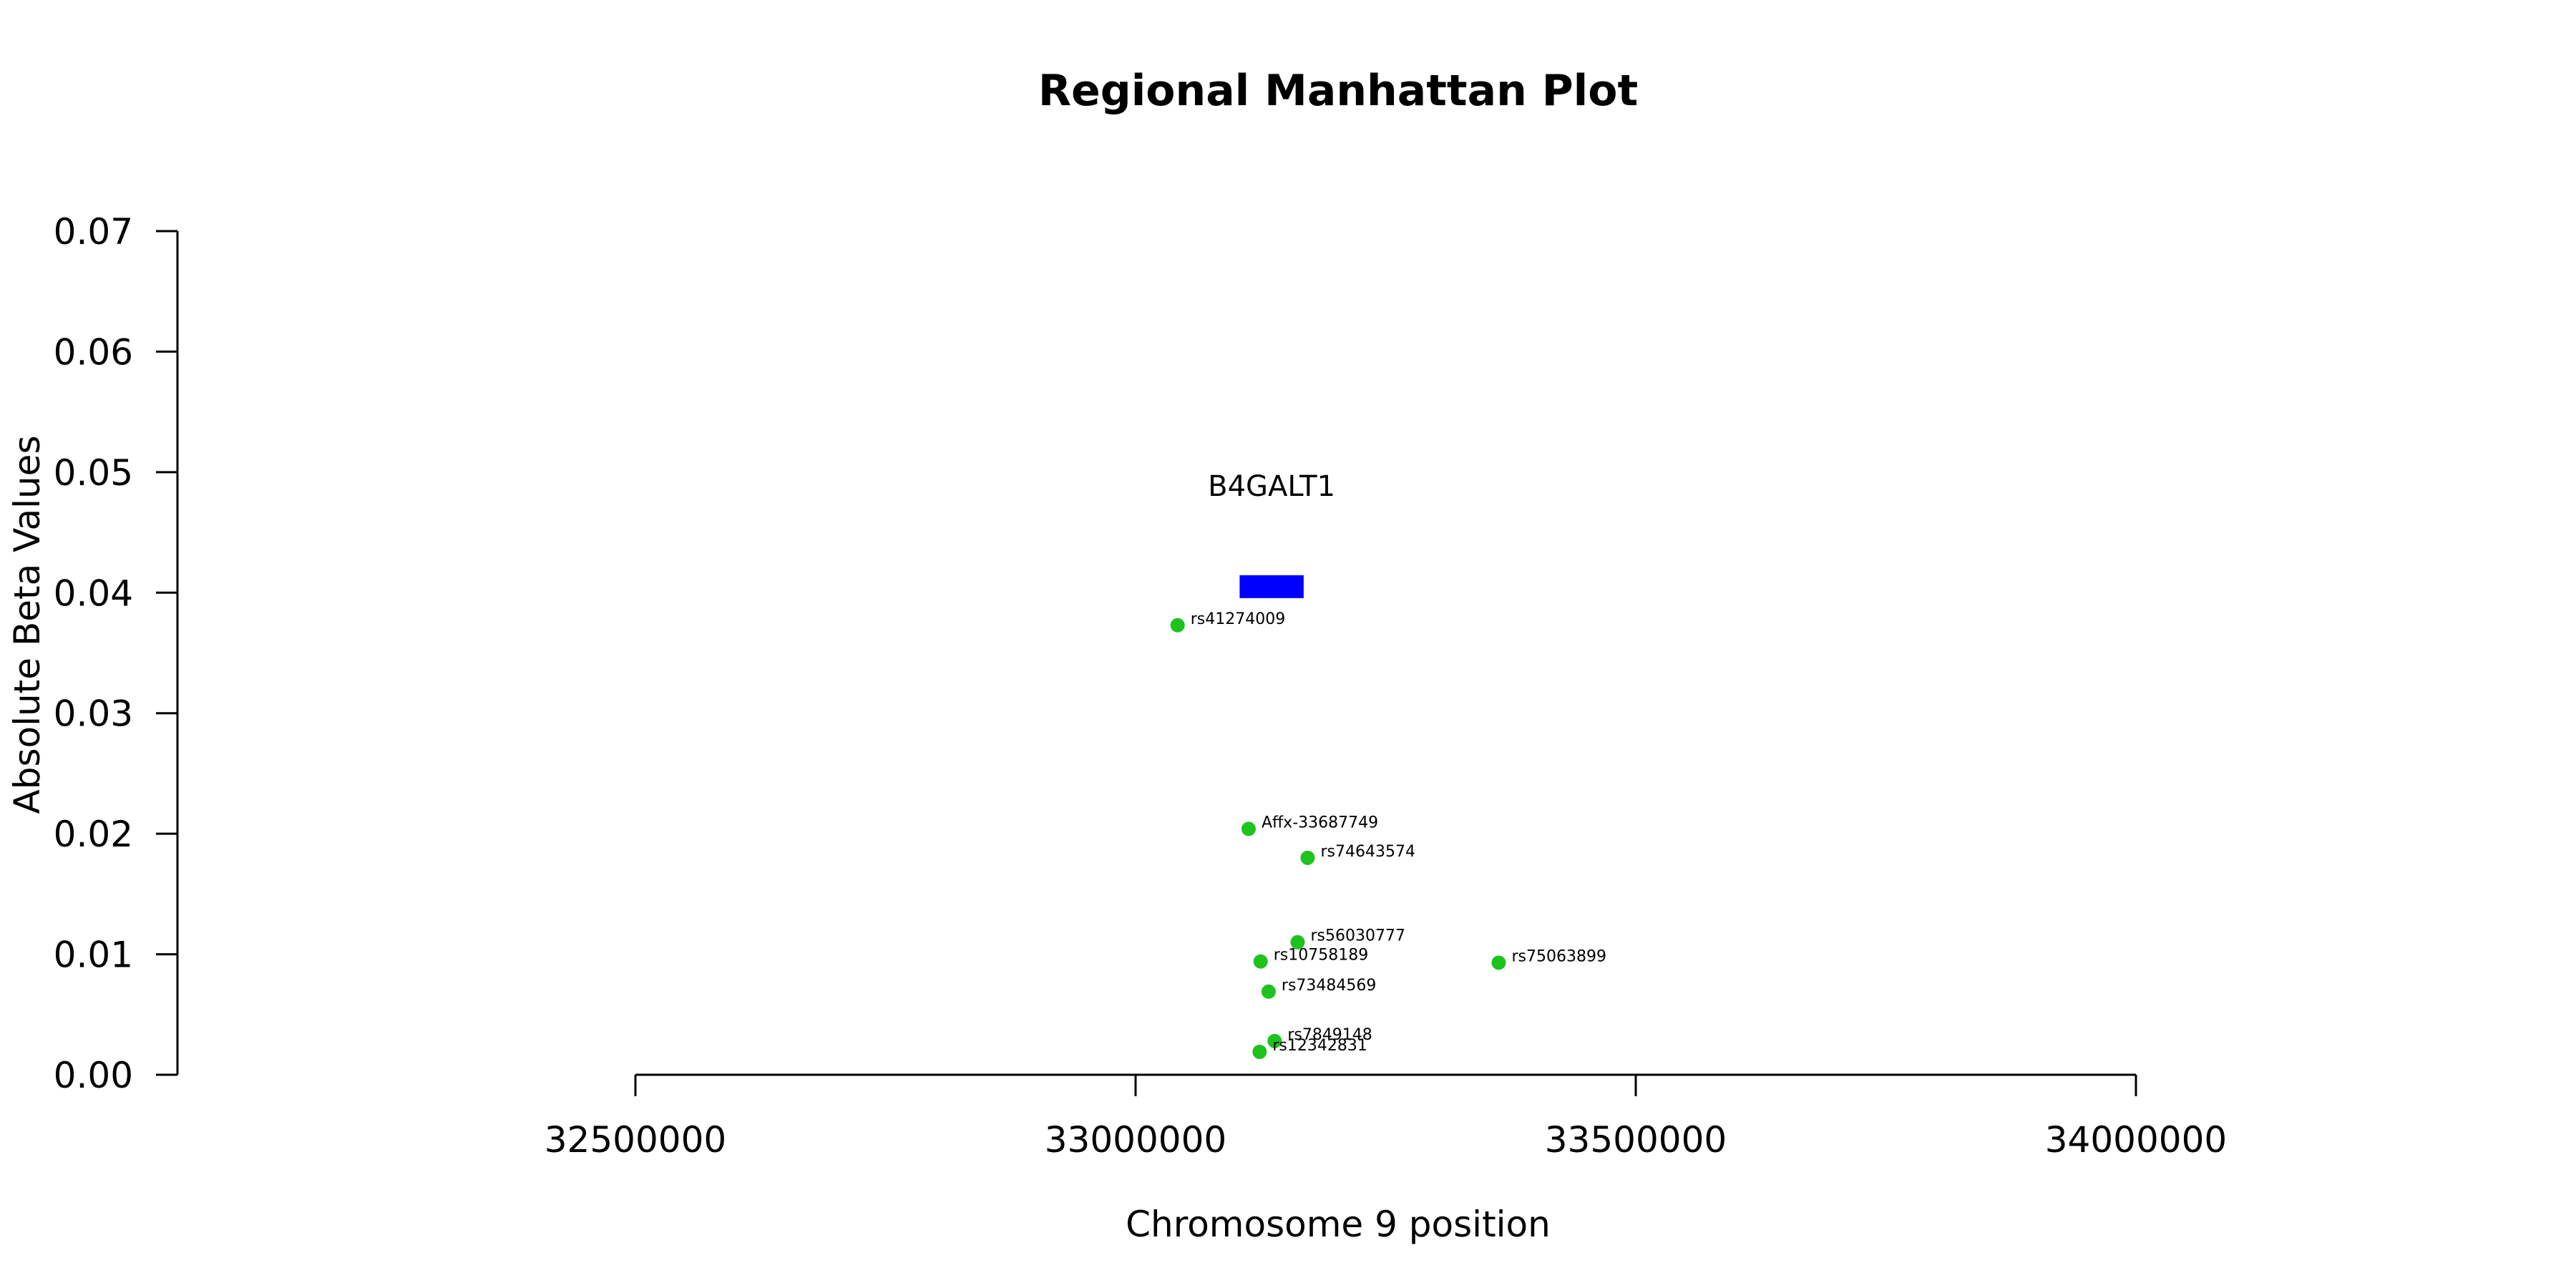 This screenshot has height=1288, width=2576. What do you see at coordinates (1357, 936) in the screenshot?
I see `snp-label: rs56030777` at bounding box center [1357, 936].